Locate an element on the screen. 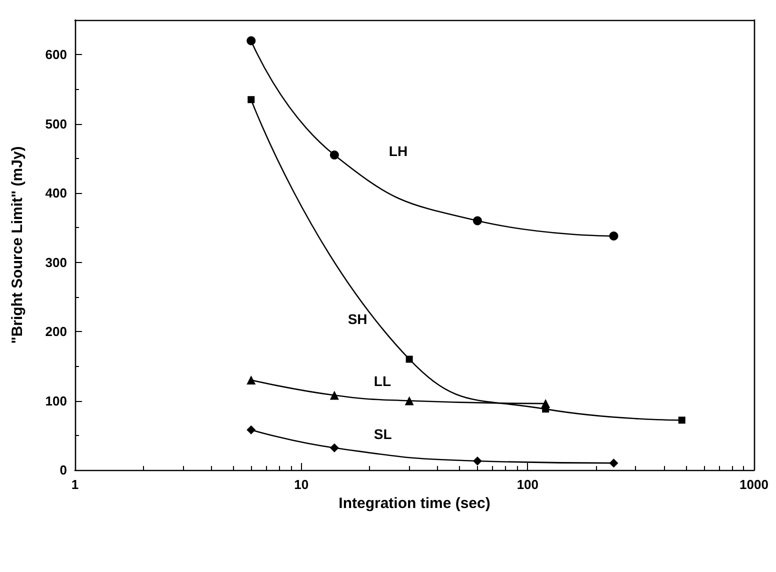 The image size is (776, 572). y-tick-label: 200 is located at coordinates (56, 332).